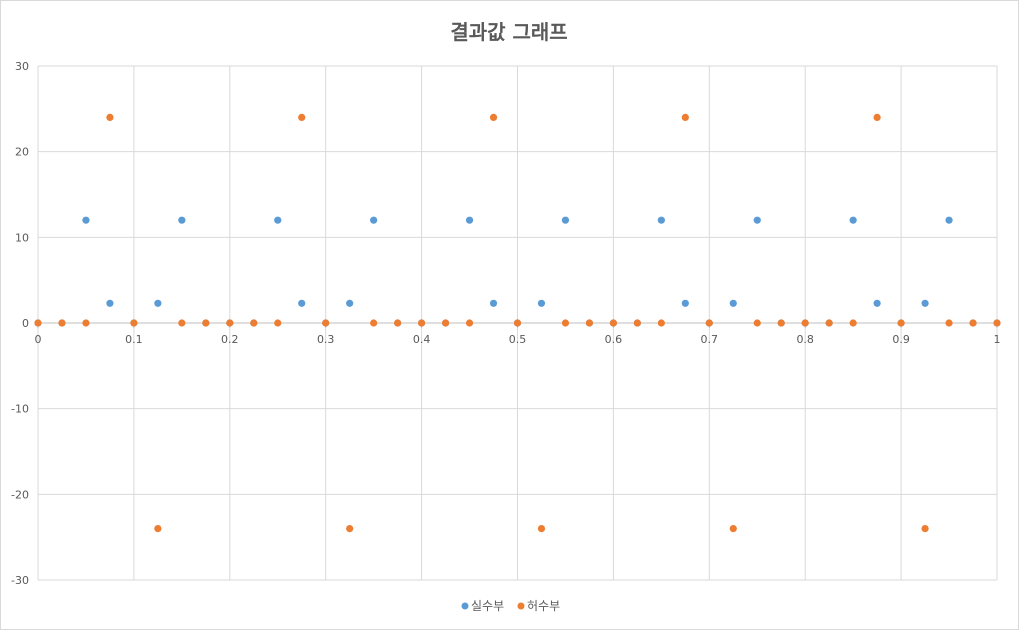  I want to click on y-tick-label: -30, so click(20, 580).